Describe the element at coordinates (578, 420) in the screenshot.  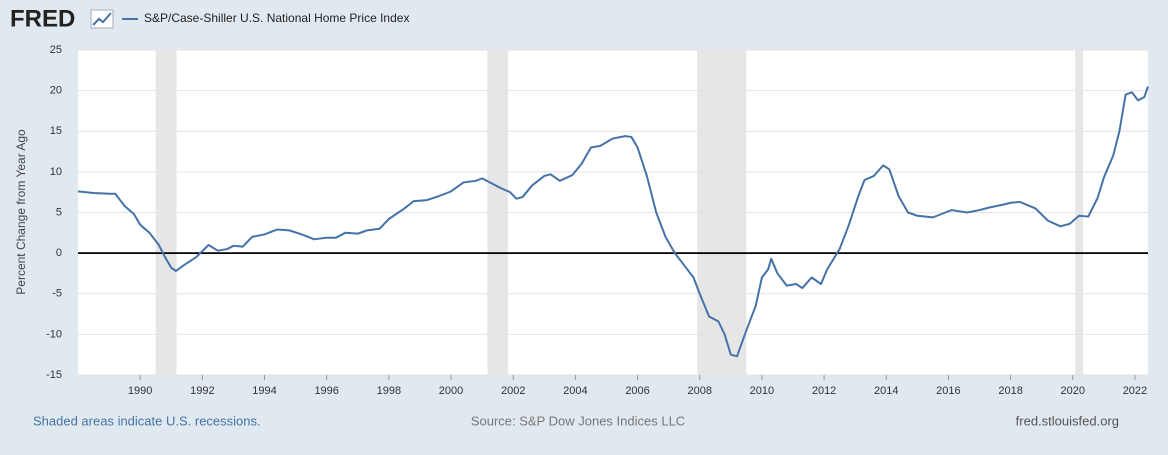
I see `source: Source: S&P Dow Jones Indices LLC` at that location.